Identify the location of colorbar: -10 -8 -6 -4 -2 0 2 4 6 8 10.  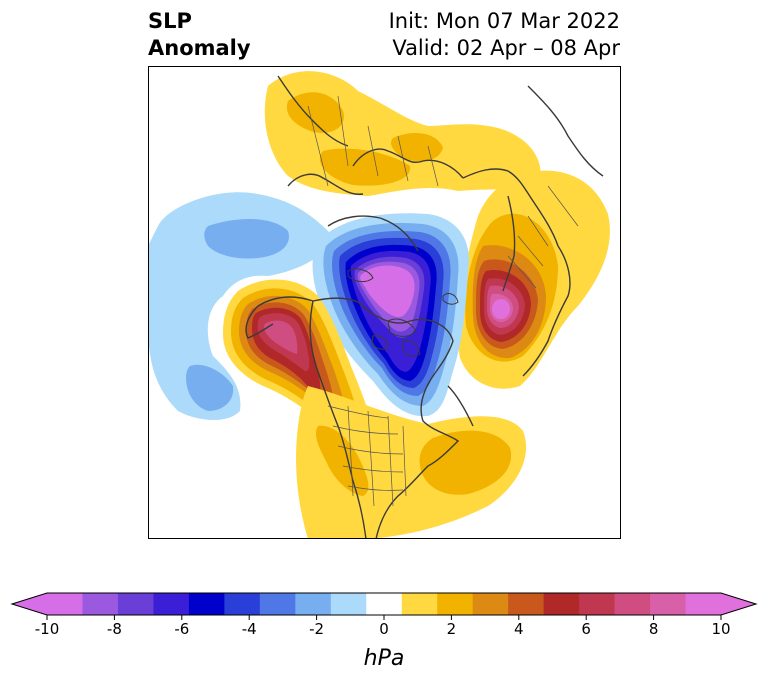
(384, 615).